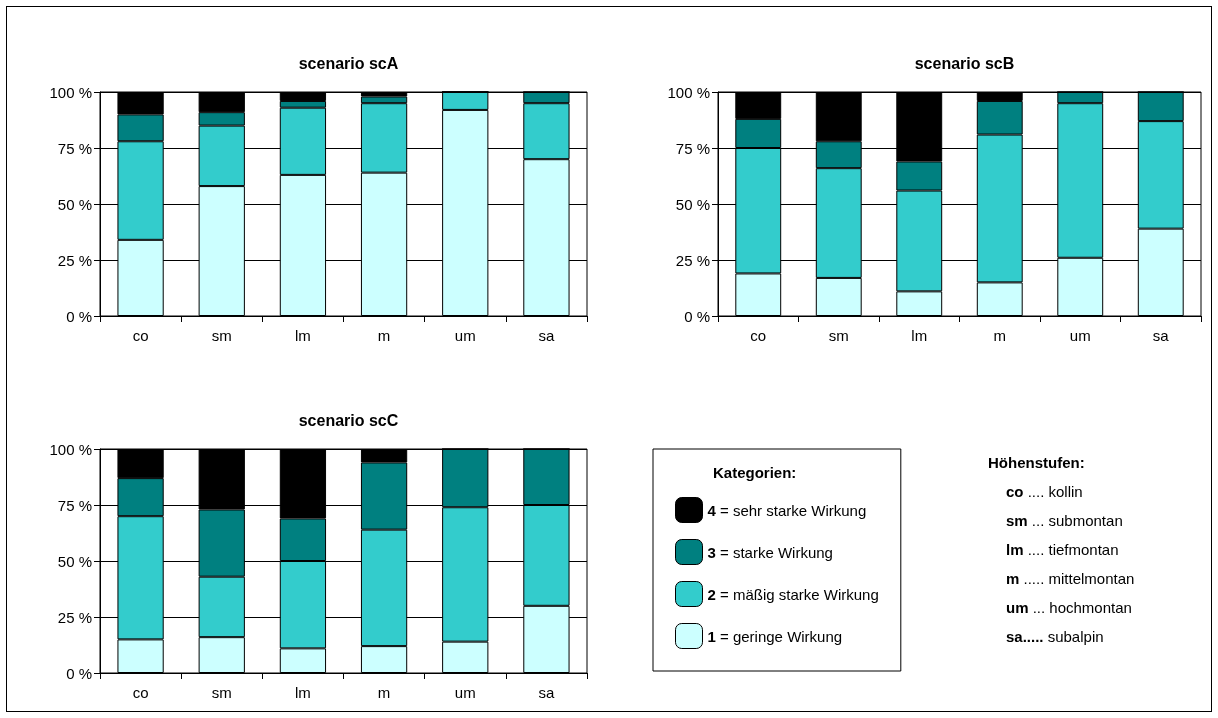 The height and width of the screenshot is (718, 1218). What do you see at coordinates (348, 420) in the screenshot?
I see `chart-title: scenario scC` at bounding box center [348, 420].